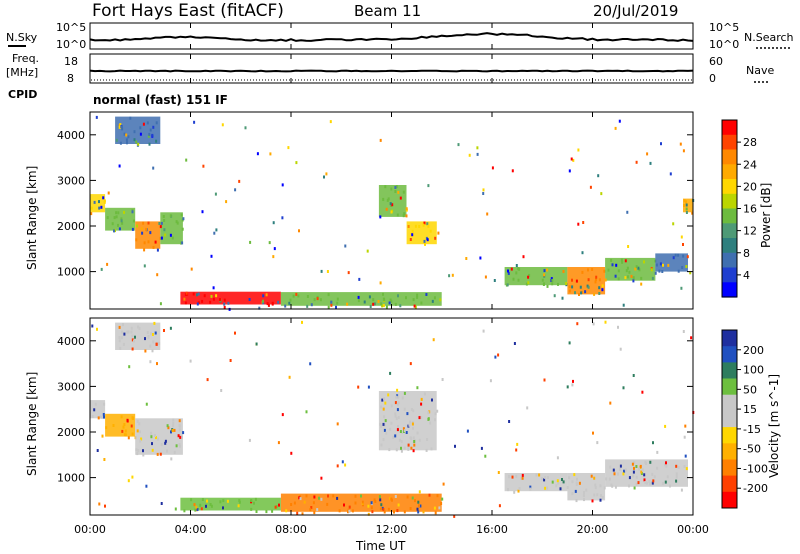  What do you see at coordinates (760, 70) in the screenshot?
I see `nave-label: Nave` at bounding box center [760, 70].